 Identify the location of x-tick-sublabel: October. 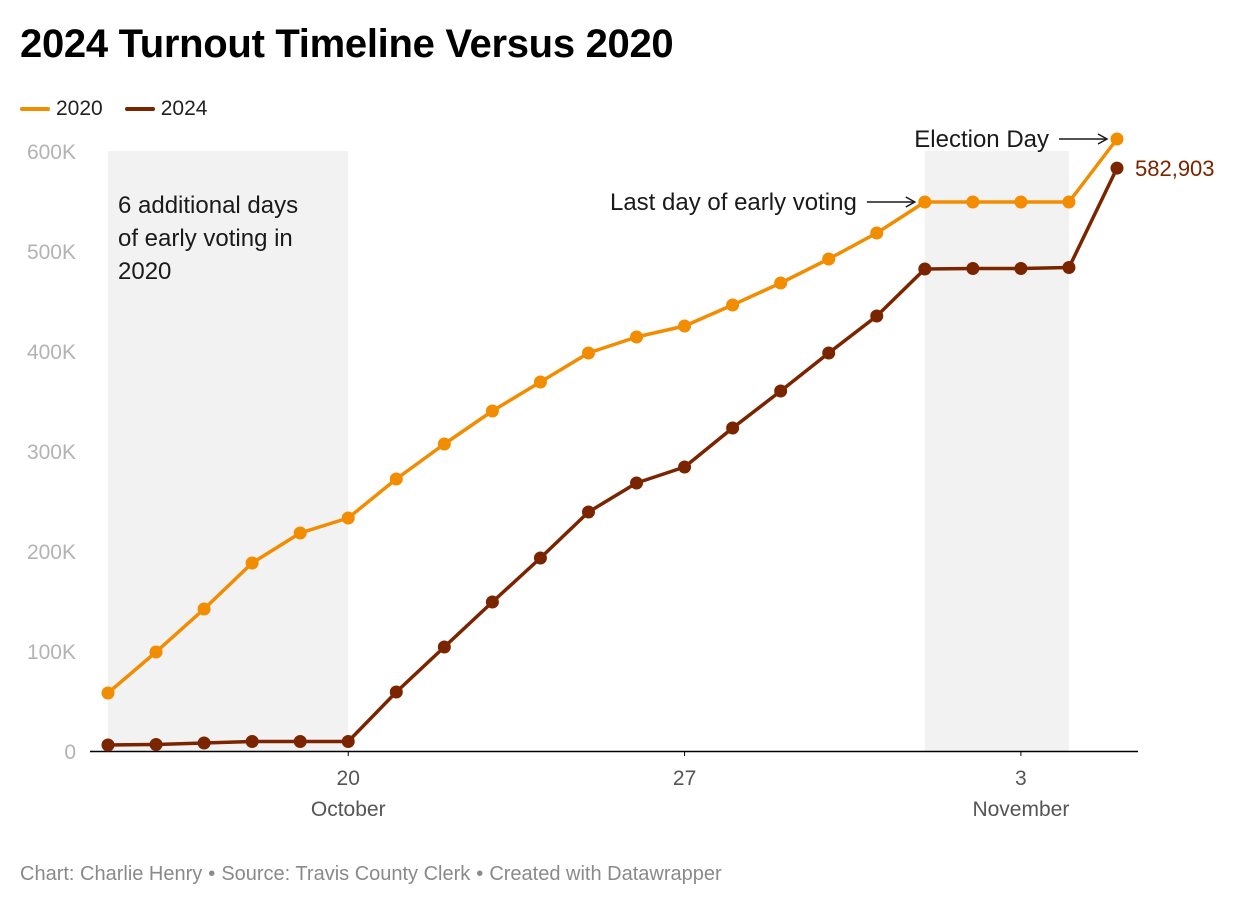
(348, 809).